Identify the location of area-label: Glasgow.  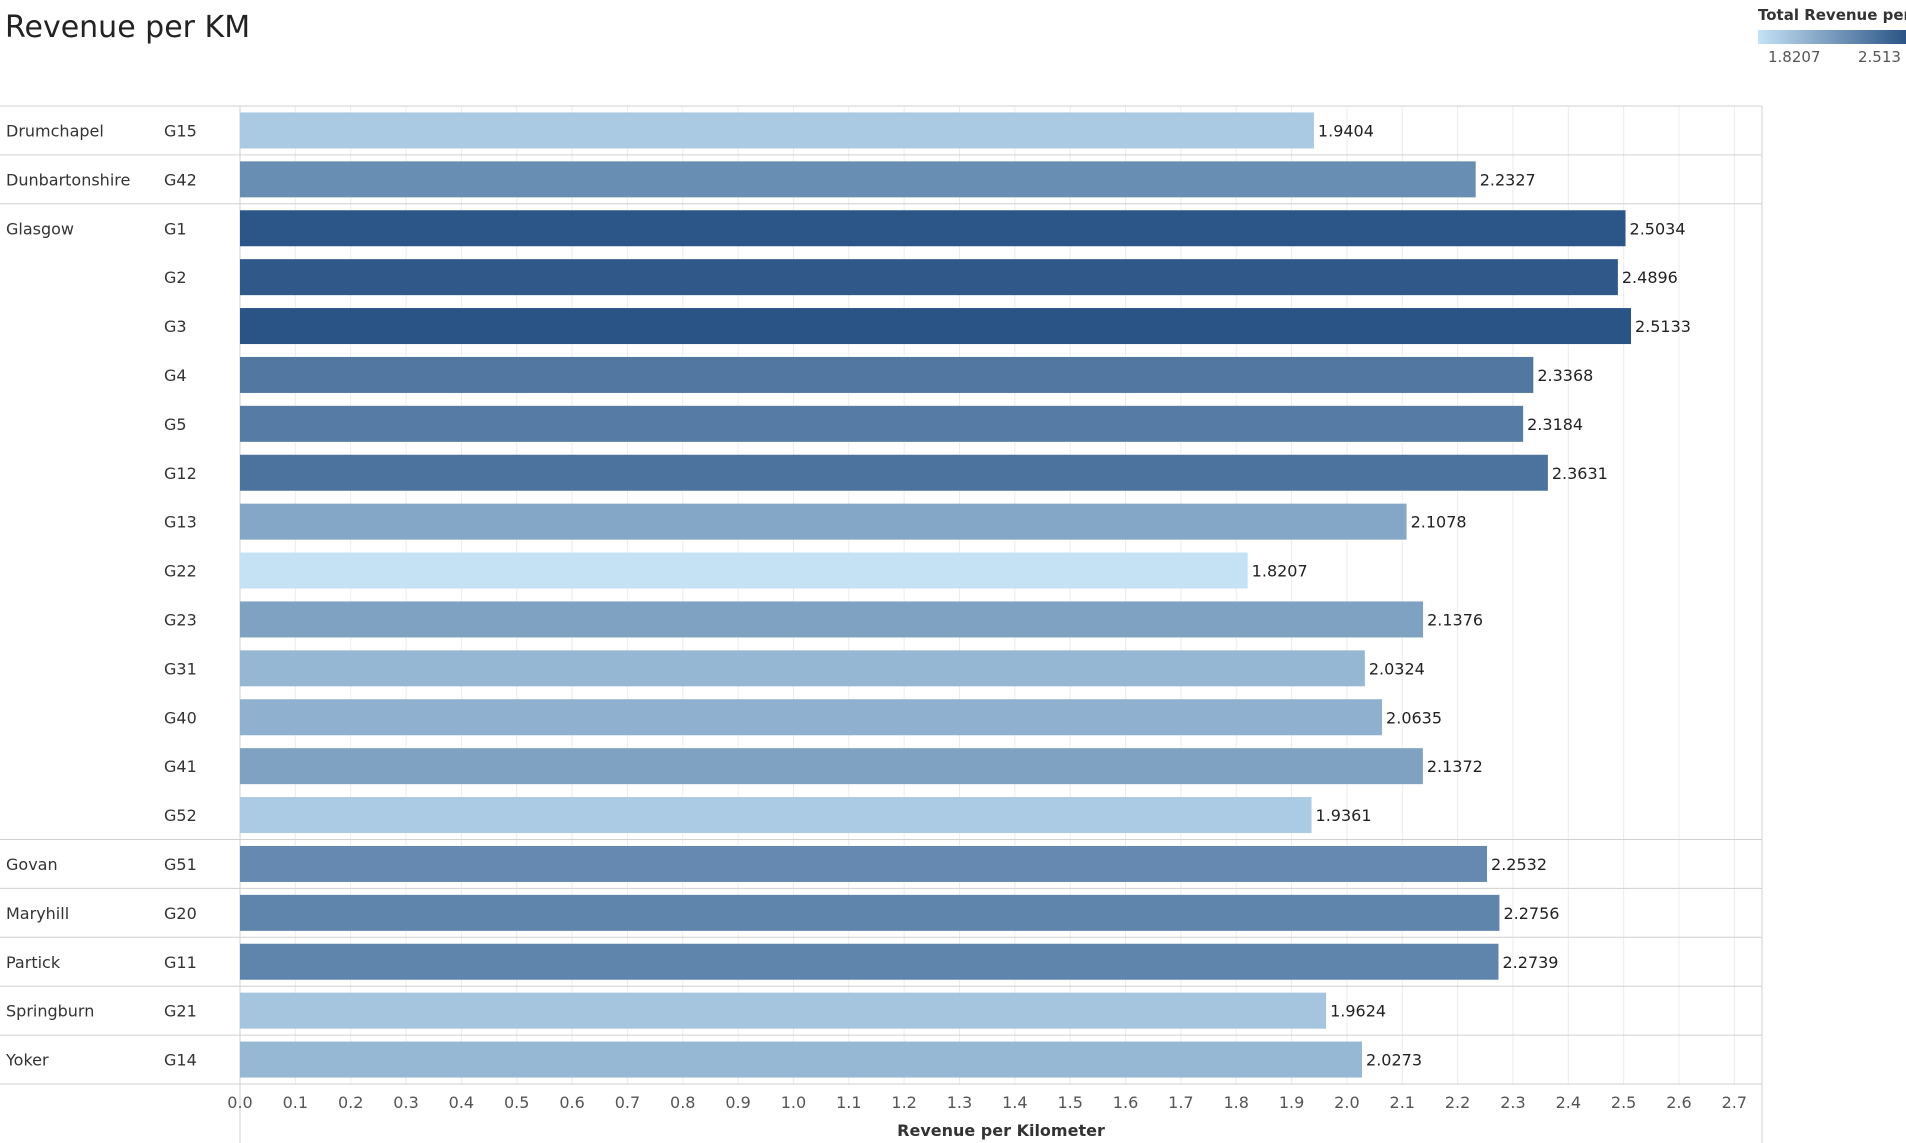
(40, 228).